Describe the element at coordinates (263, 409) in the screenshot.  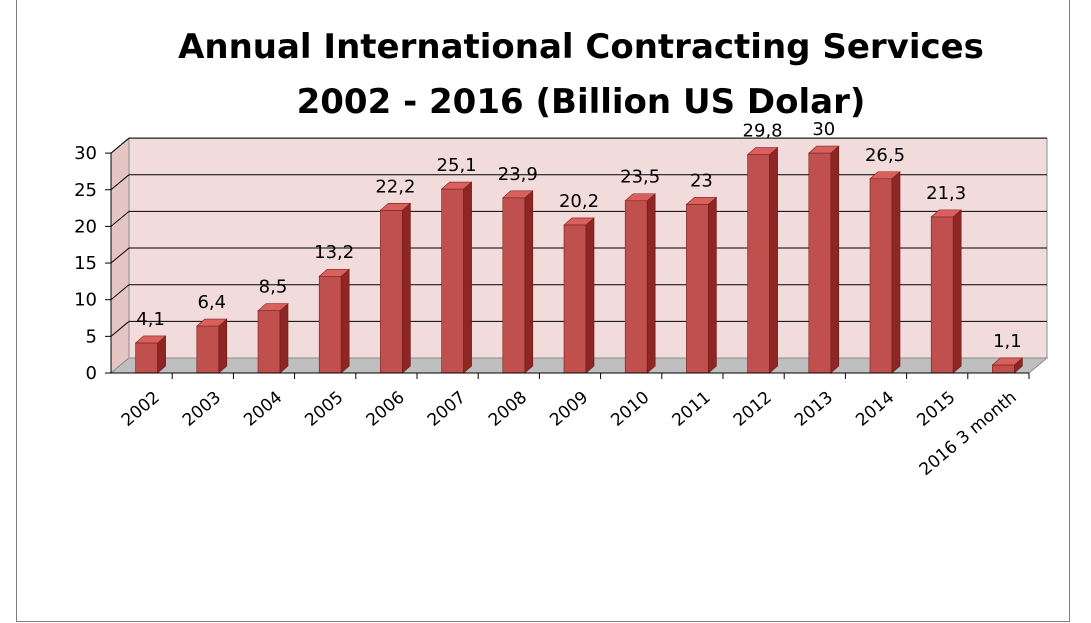
I see `x-category-label: 2004` at that location.